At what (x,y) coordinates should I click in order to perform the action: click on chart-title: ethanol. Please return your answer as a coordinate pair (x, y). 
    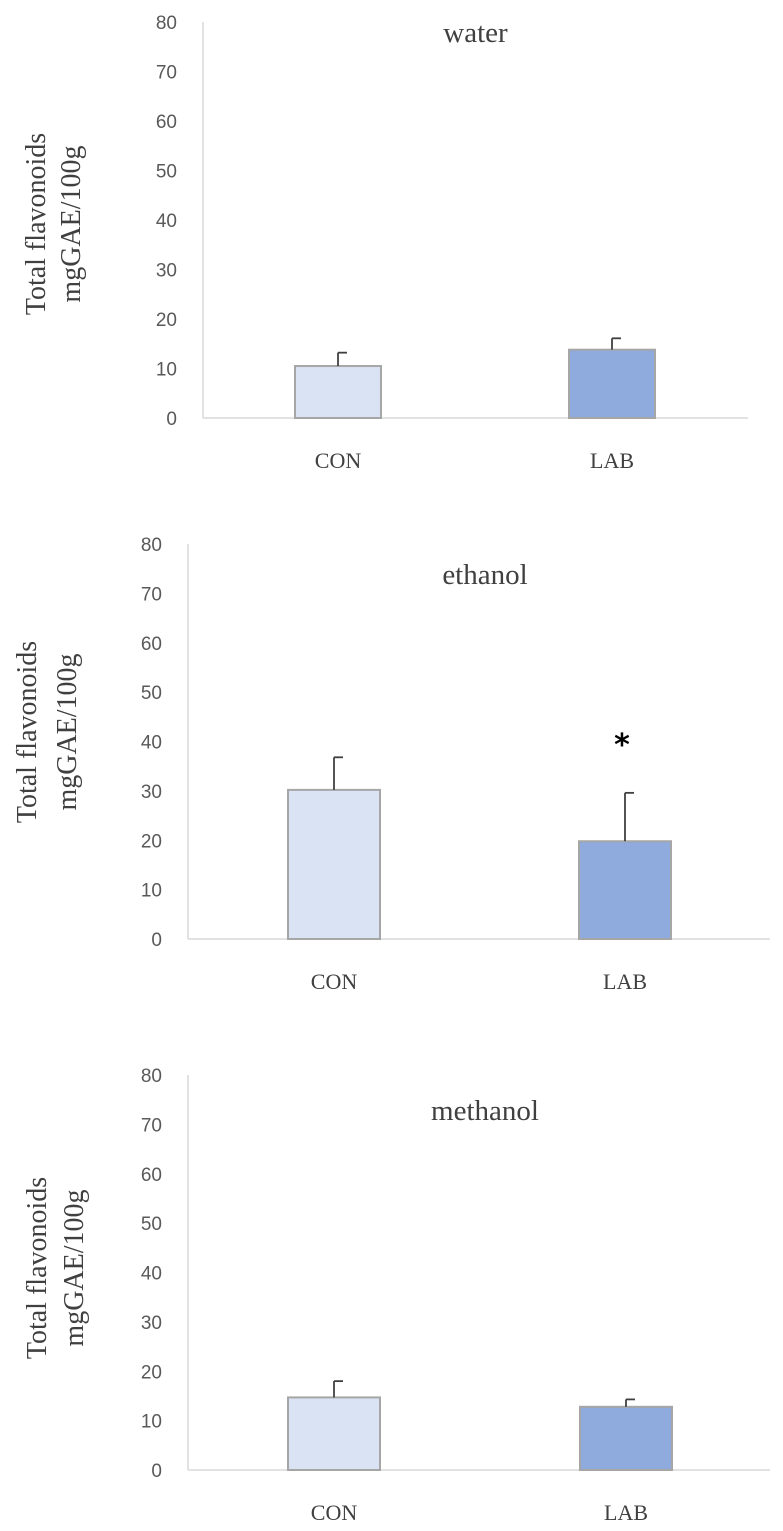
    Looking at the image, I should click on (484, 575).